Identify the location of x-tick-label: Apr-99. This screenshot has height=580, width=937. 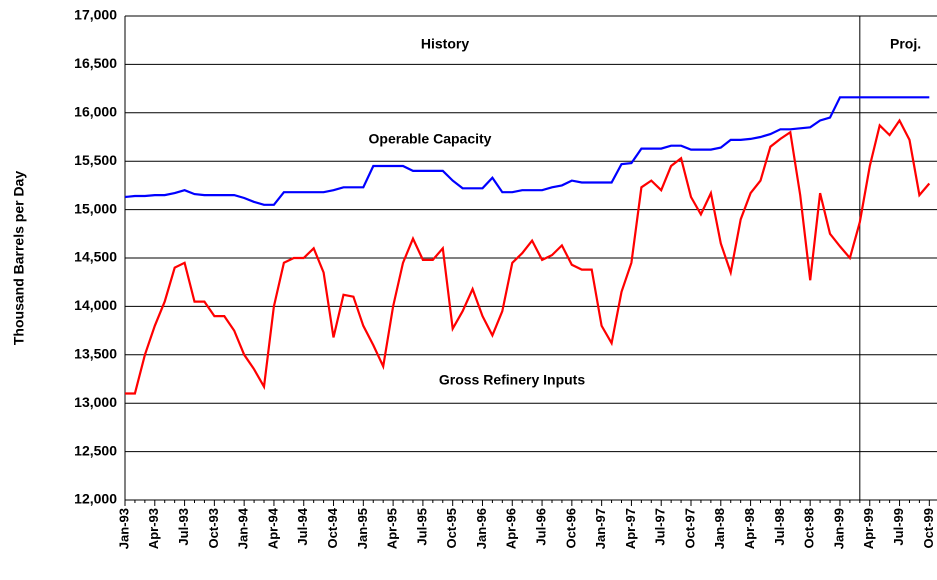
(868, 528).